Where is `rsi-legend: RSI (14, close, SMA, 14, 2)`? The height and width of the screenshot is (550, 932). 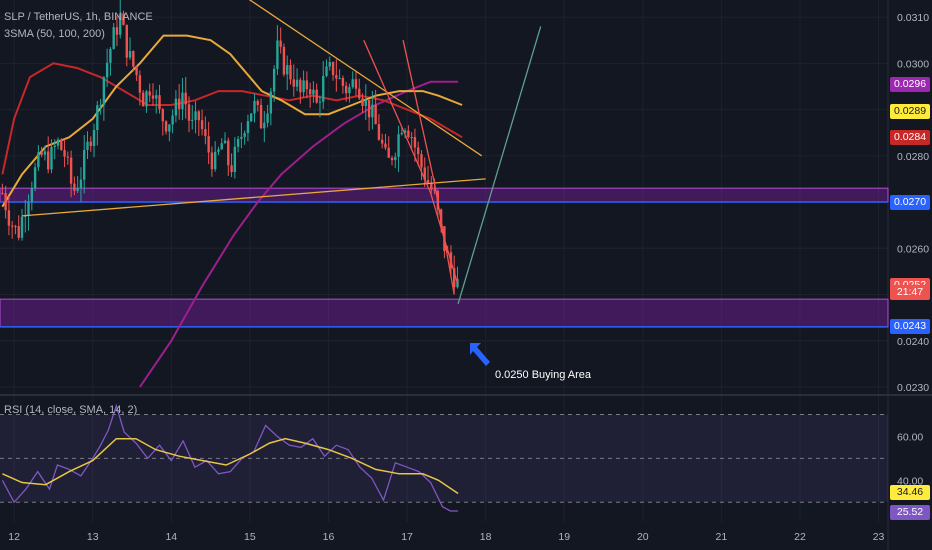 rsi-legend: RSI (14, close, SMA, 14, 2) is located at coordinates (71, 410).